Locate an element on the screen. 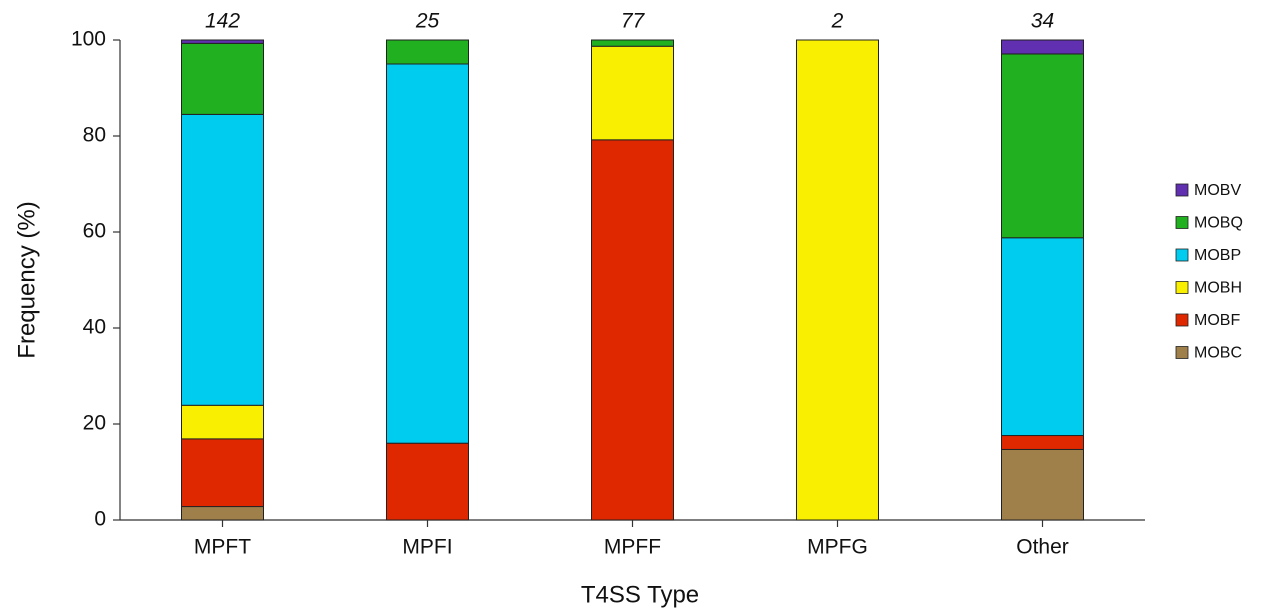  y-tick-label: 60 is located at coordinates (94, 231).